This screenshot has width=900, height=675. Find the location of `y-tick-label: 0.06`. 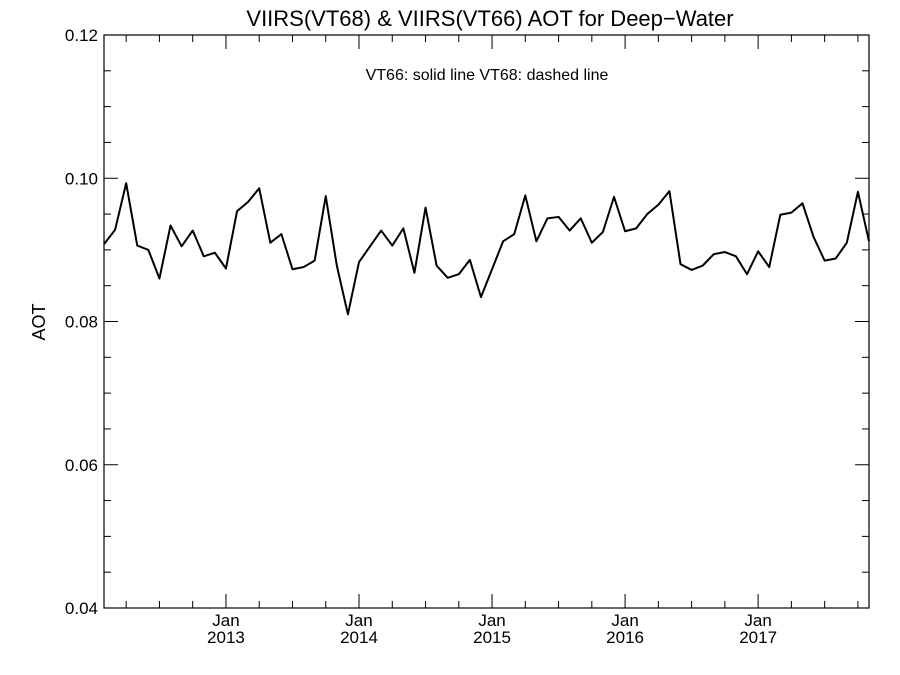

y-tick-label: 0.06 is located at coordinates (81, 465).